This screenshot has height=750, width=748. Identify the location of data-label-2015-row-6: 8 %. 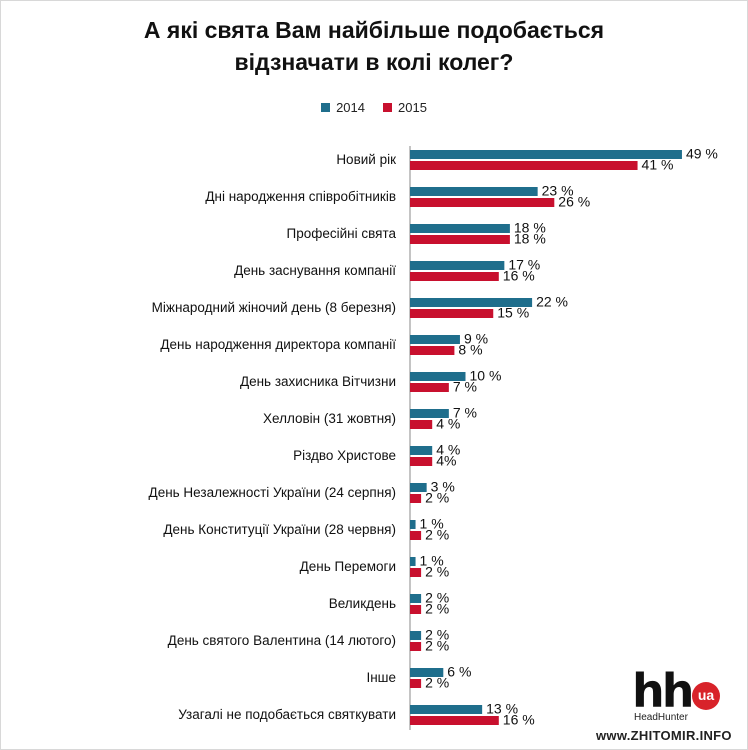
(470, 350).